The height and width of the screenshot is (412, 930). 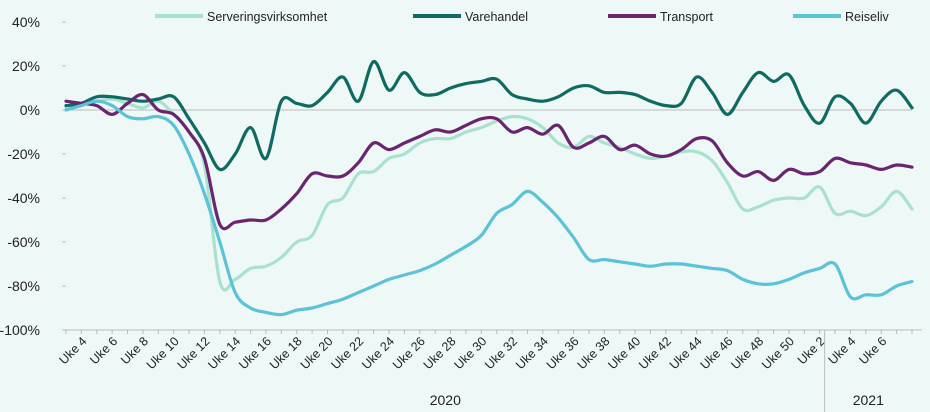 What do you see at coordinates (624, 353) in the screenshot?
I see `x-tick-label: Uke 40` at bounding box center [624, 353].